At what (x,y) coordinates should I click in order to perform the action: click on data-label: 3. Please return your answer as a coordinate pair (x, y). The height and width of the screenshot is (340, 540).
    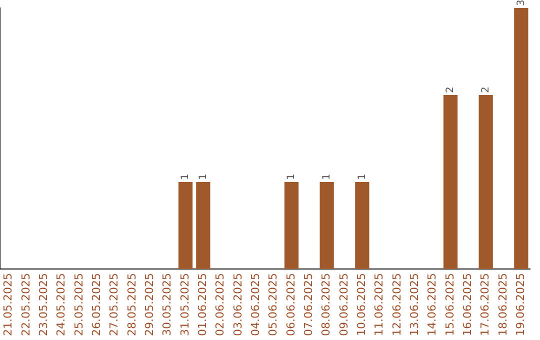
    Looking at the image, I should click on (521, 3).